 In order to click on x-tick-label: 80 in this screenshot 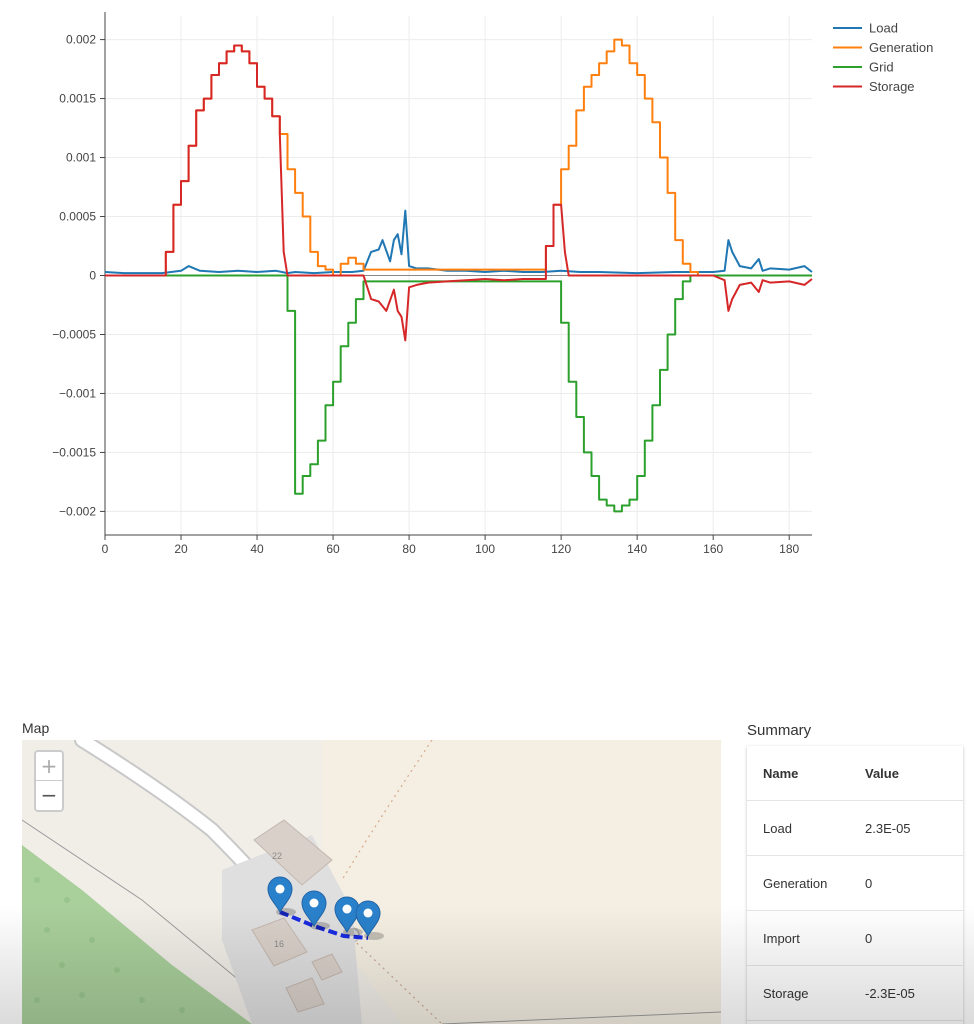, I will do `click(409, 549)`.